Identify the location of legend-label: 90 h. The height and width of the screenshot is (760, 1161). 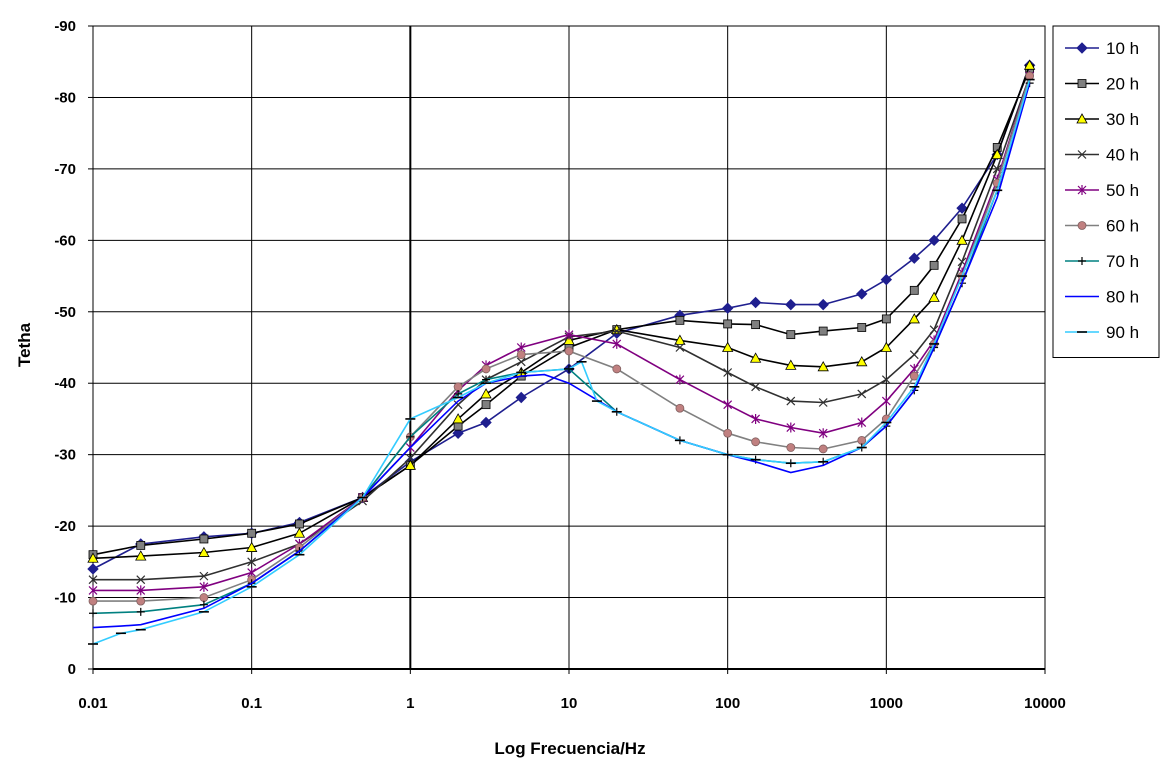
(1122, 332).